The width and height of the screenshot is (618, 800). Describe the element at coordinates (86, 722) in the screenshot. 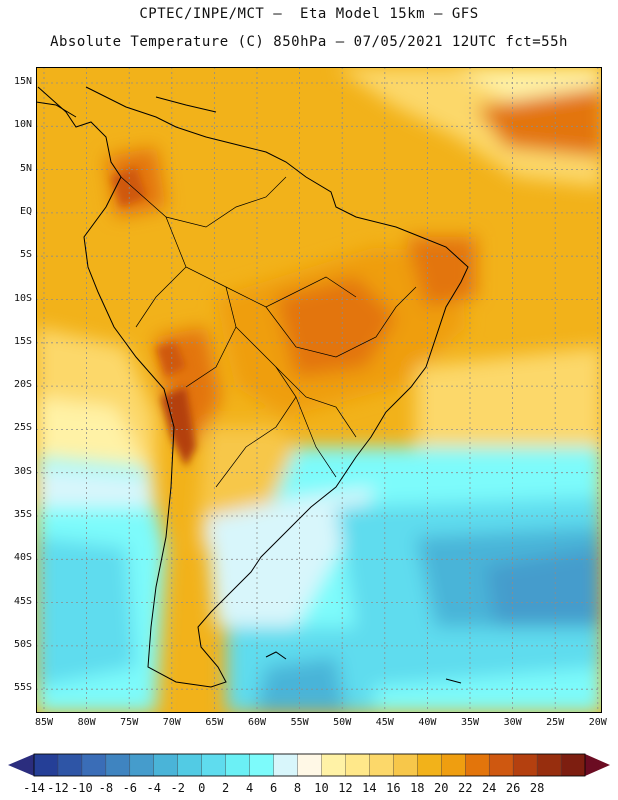

I see `longitude-label: 80W` at that location.